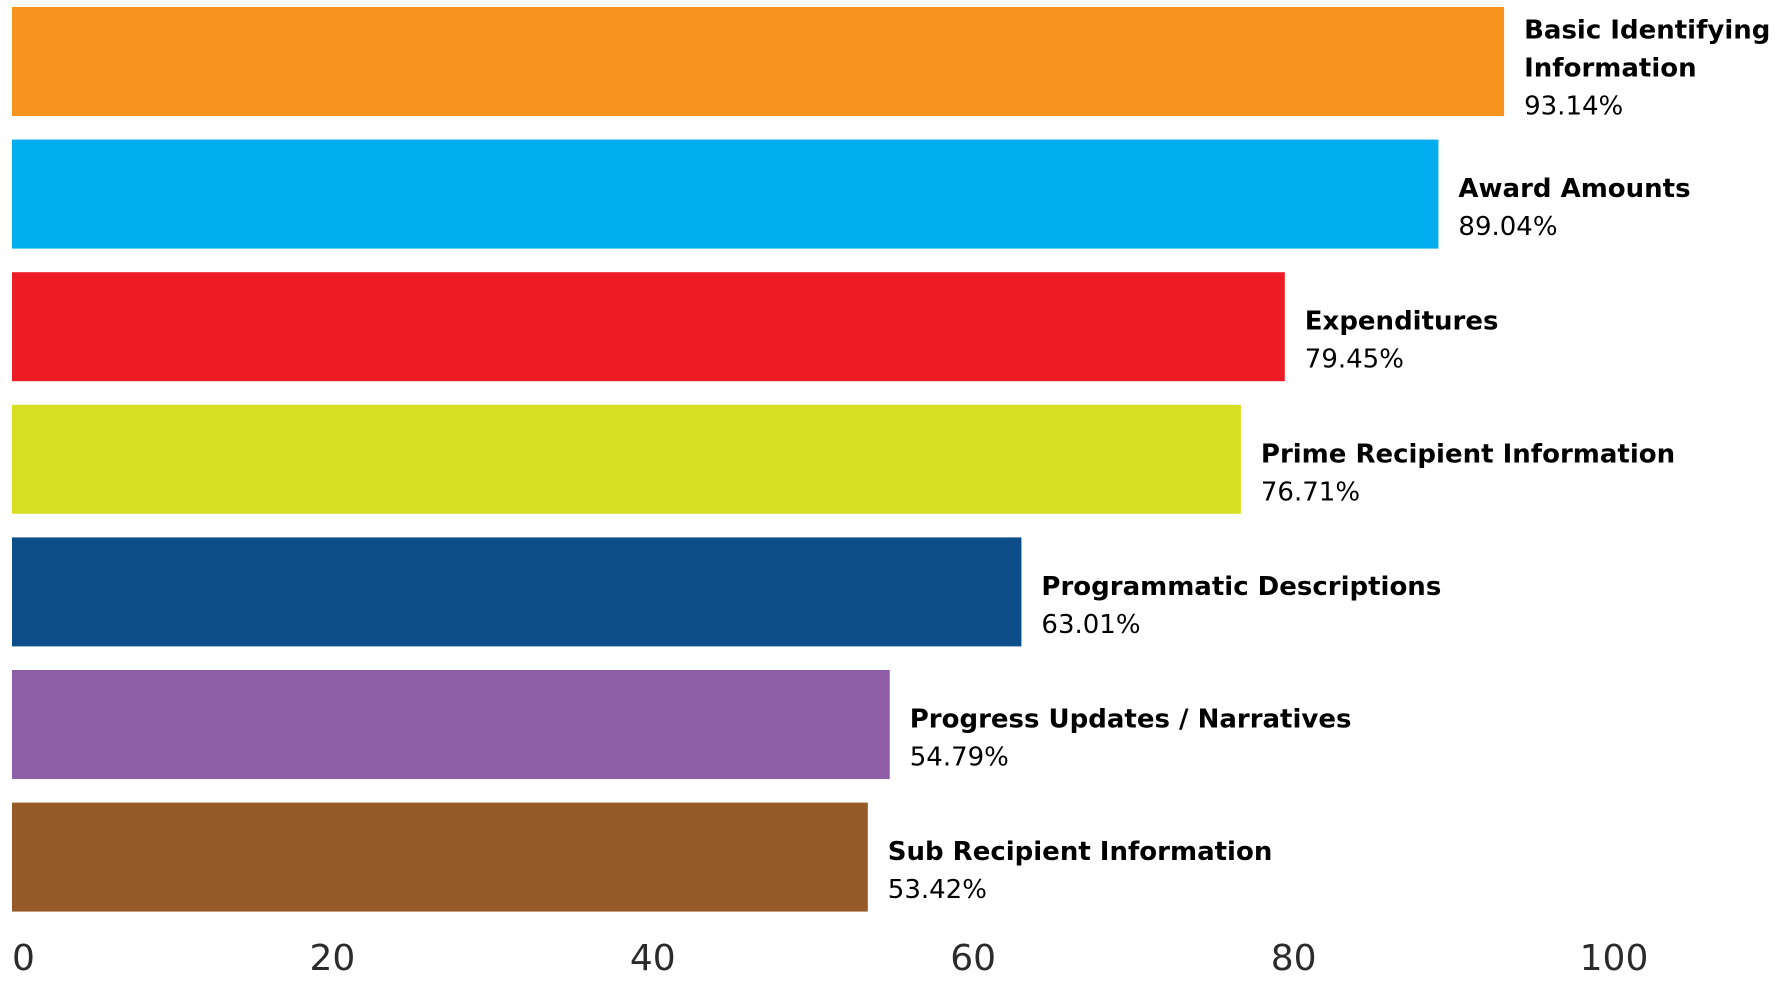 The height and width of the screenshot is (988, 1783). What do you see at coordinates (653, 958) in the screenshot?
I see `x-tick-label-40: 40` at bounding box center [653, 958].